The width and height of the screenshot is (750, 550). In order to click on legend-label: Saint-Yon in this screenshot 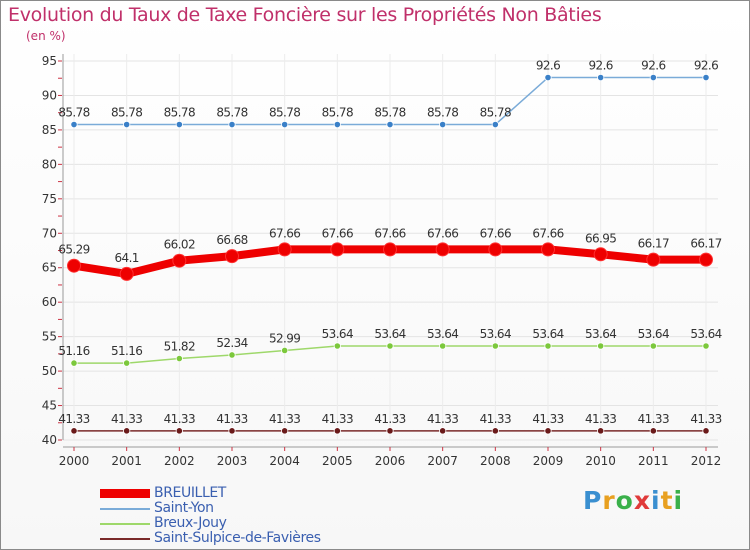, I will do `click(184, 508)`.